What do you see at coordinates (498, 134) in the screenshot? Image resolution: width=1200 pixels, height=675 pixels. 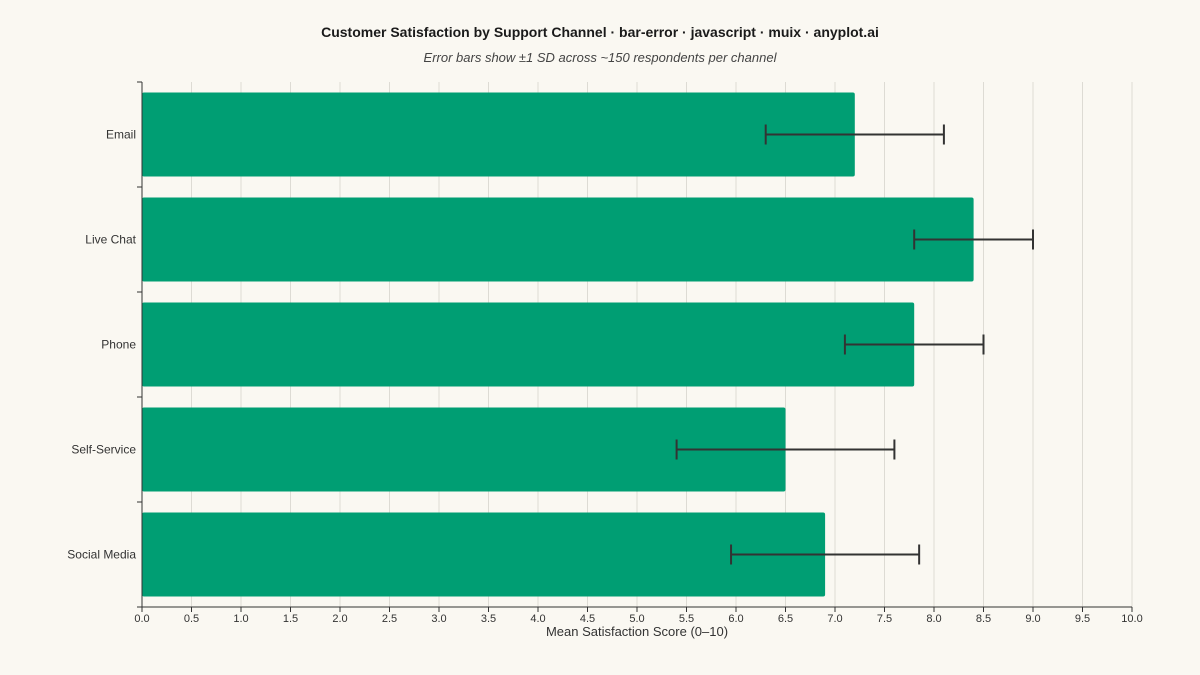 I see `bar-email` at bounding box center [498, 134].